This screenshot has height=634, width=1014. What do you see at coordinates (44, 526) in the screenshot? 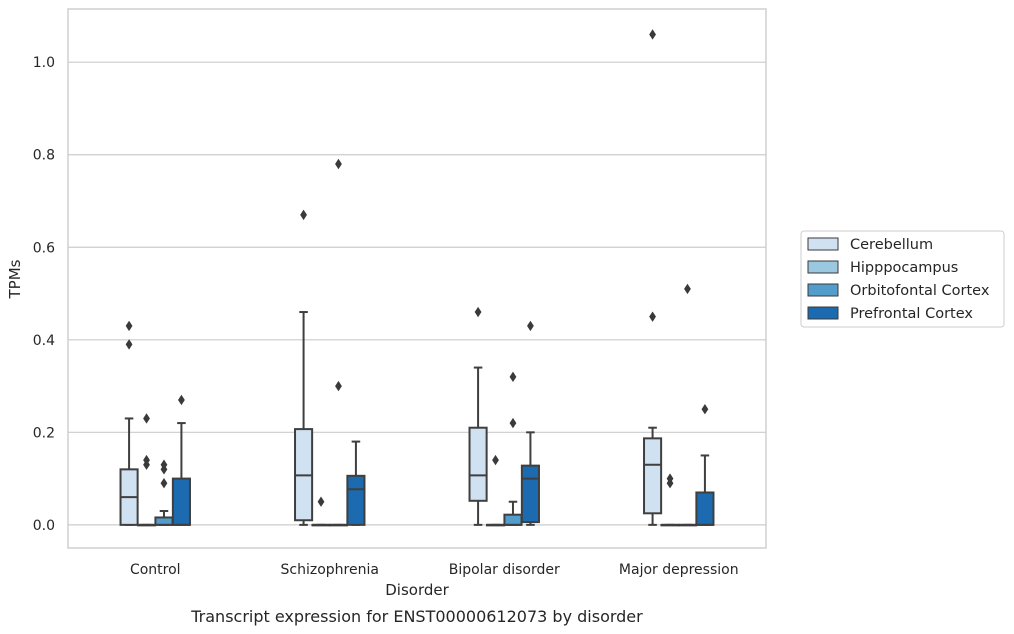
I see `y-tick-label: 0.0` at bounding box center [44, 526].